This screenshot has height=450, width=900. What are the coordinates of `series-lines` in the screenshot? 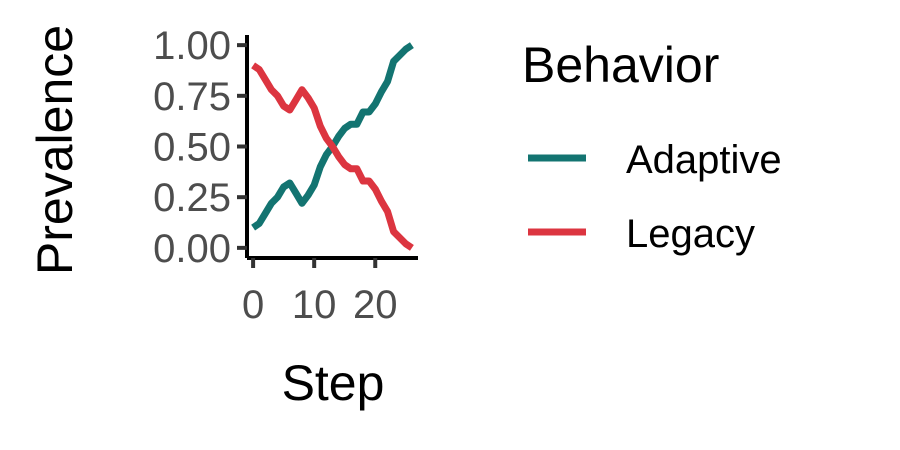 It's located at (332, 146).